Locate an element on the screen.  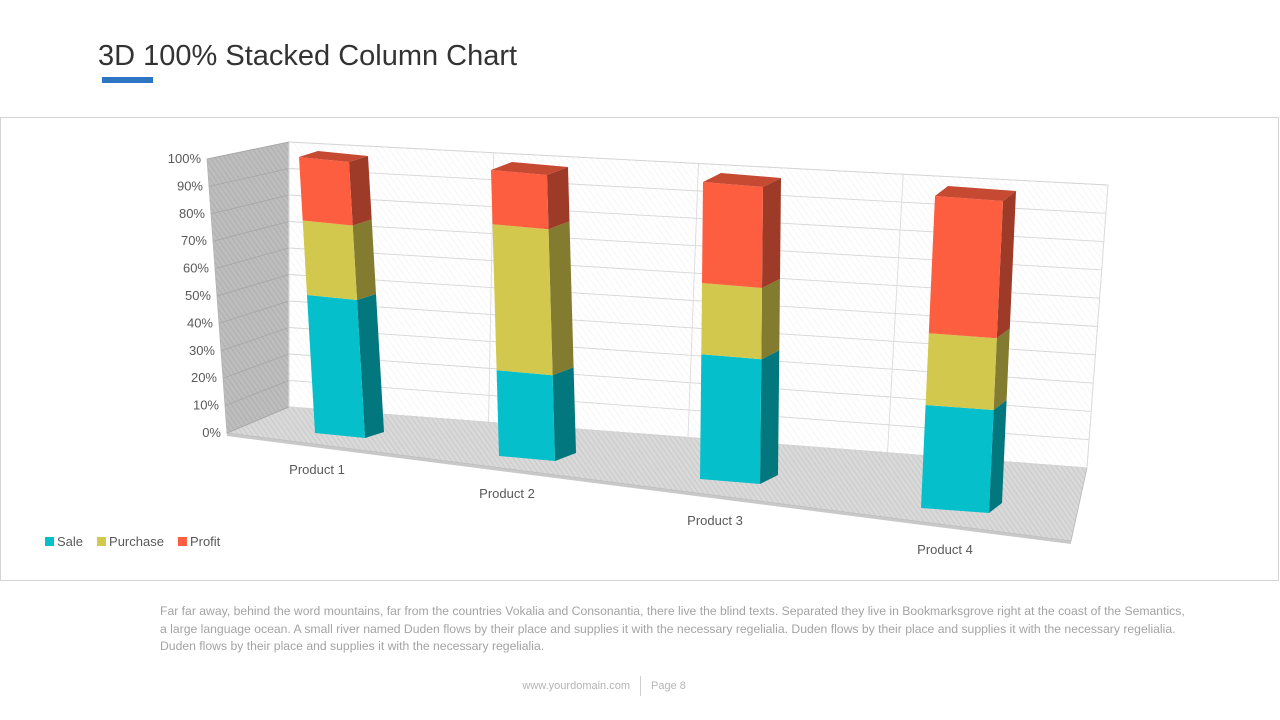
footer-page-number: Page 8 is located at coordinates (668, 686).